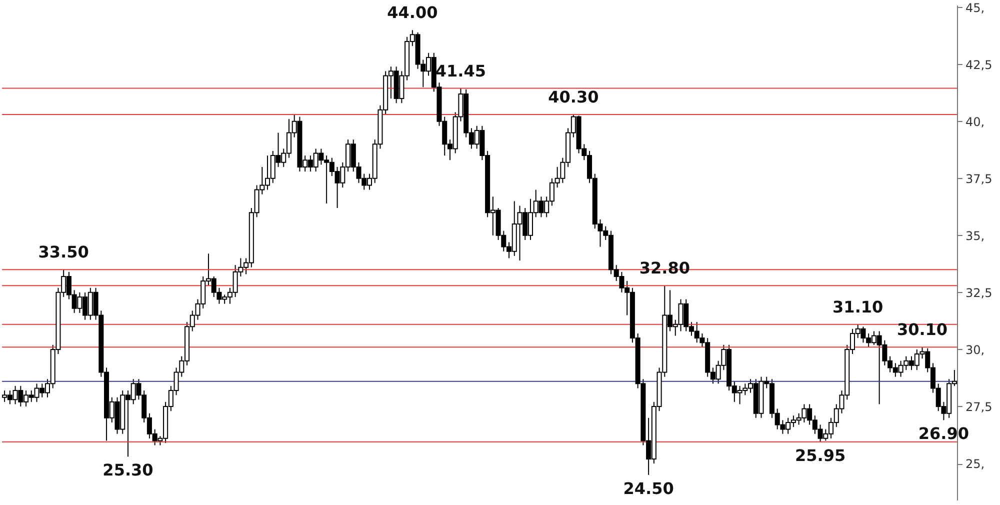  Describe the element at coordinates (979, 65) in the screenshot. I see `y-tick-label: 42,5` at that location.